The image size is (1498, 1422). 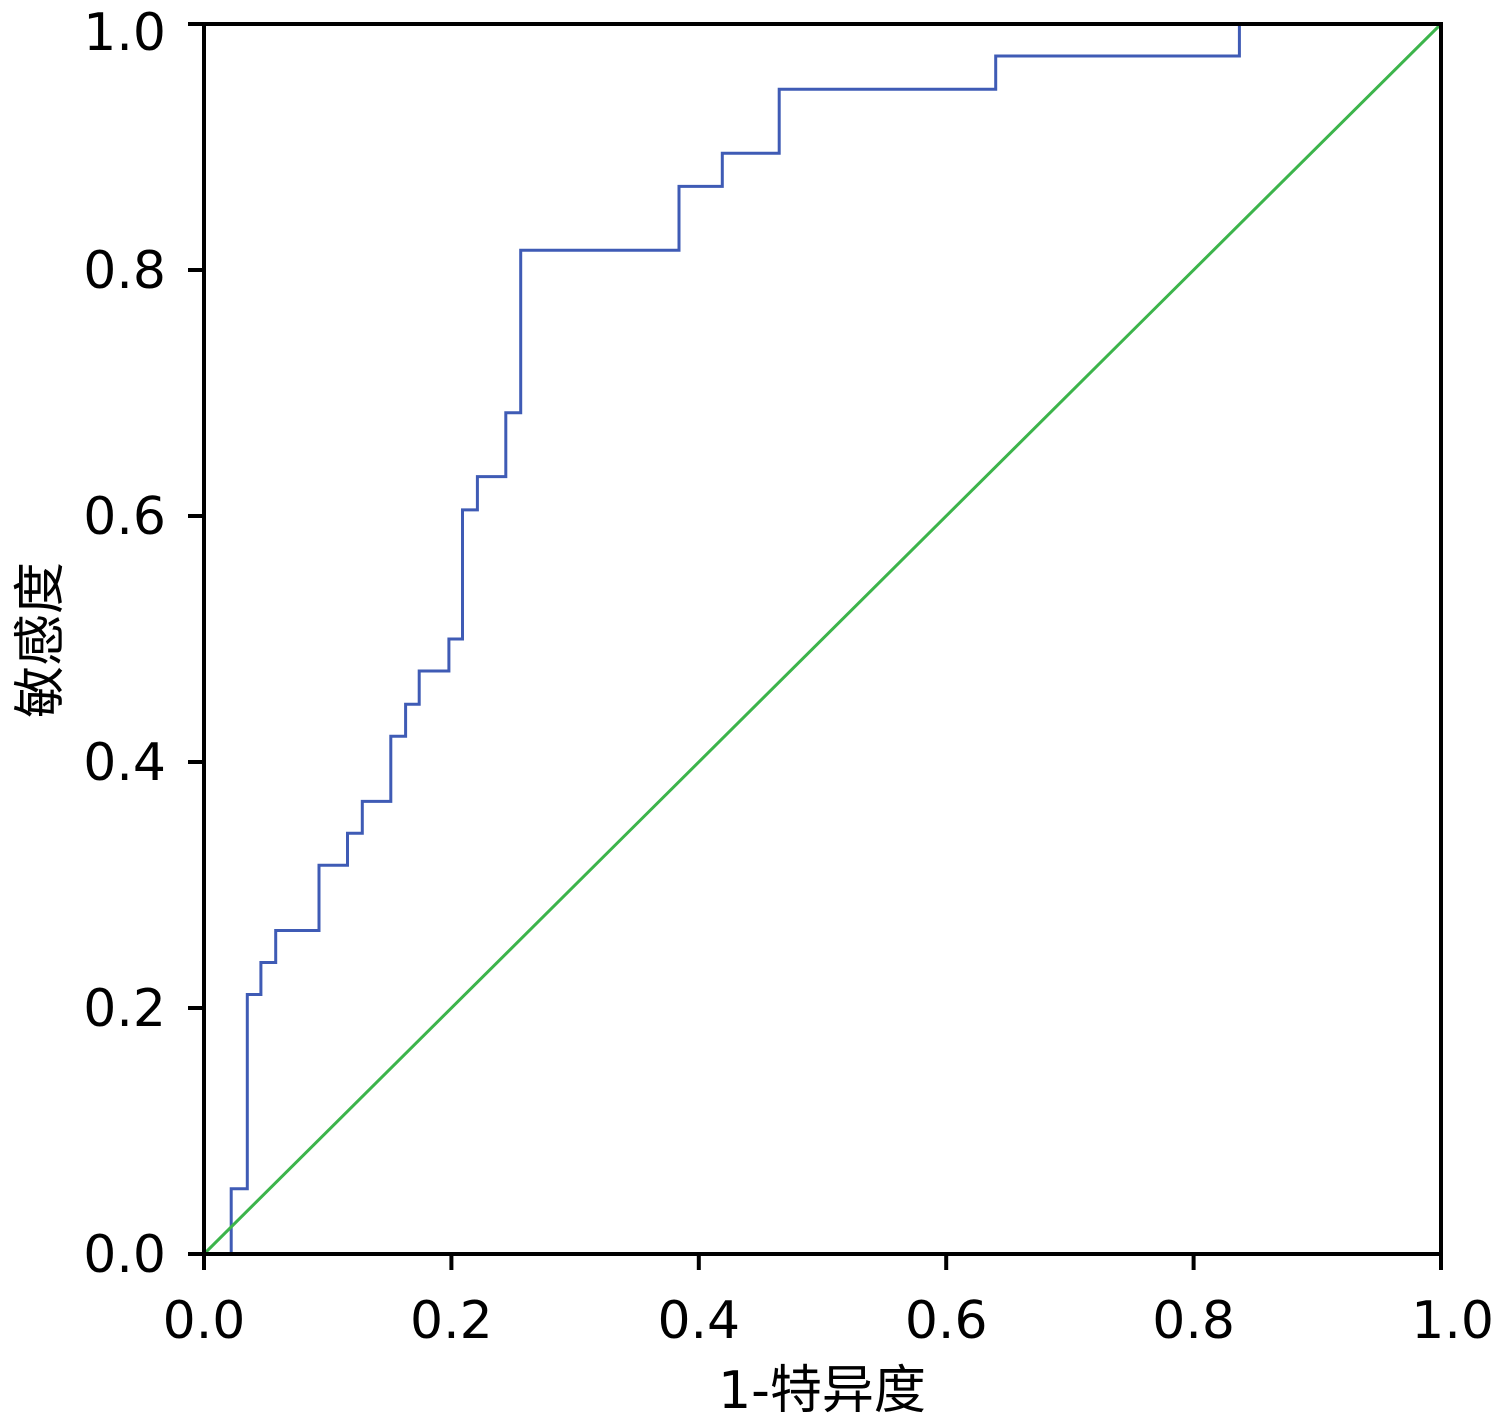 I want to click on x-tick-label: 1.0, so click(x=1452, y=1321).